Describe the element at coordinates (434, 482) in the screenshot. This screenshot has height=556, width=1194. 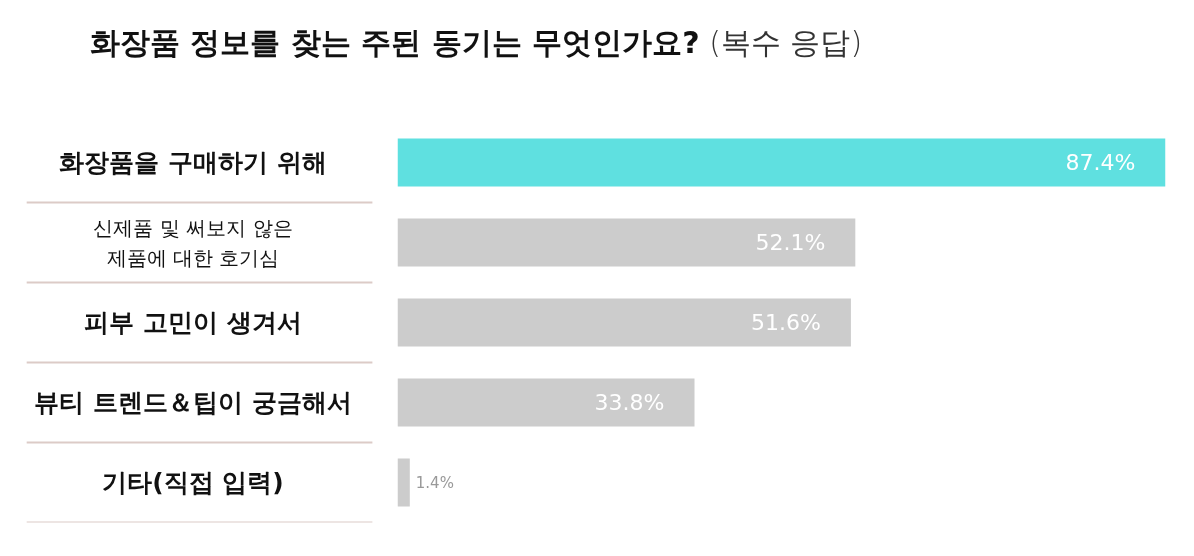
I see `data-label: 1.4%` at that location.